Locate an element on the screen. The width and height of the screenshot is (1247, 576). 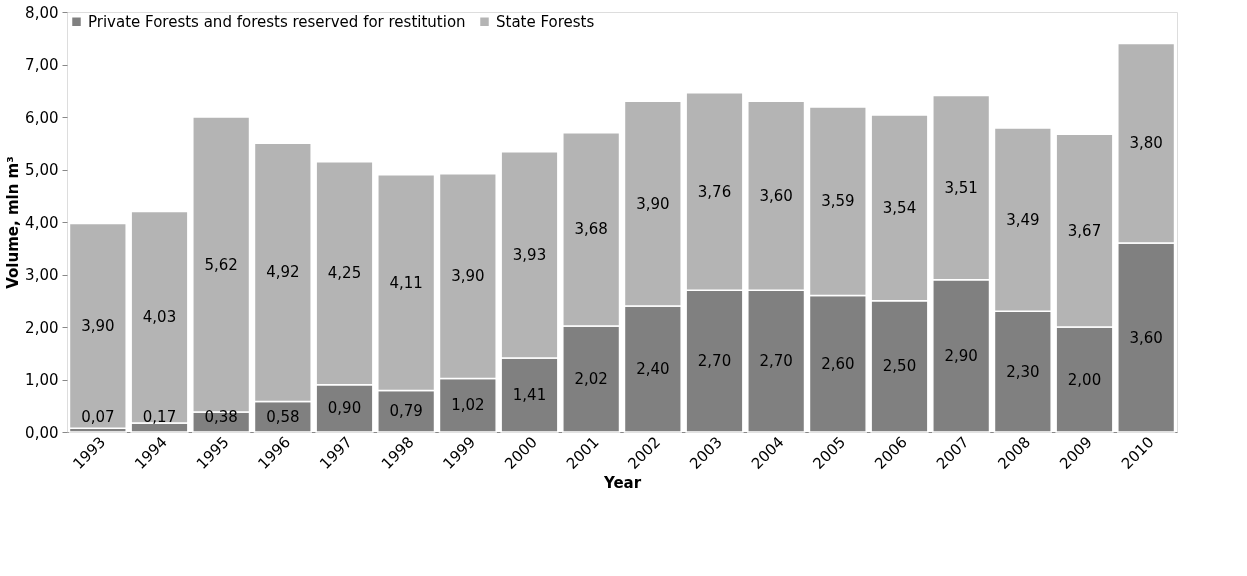
data-label: 3,49 is located at coordinates (1023, 219).